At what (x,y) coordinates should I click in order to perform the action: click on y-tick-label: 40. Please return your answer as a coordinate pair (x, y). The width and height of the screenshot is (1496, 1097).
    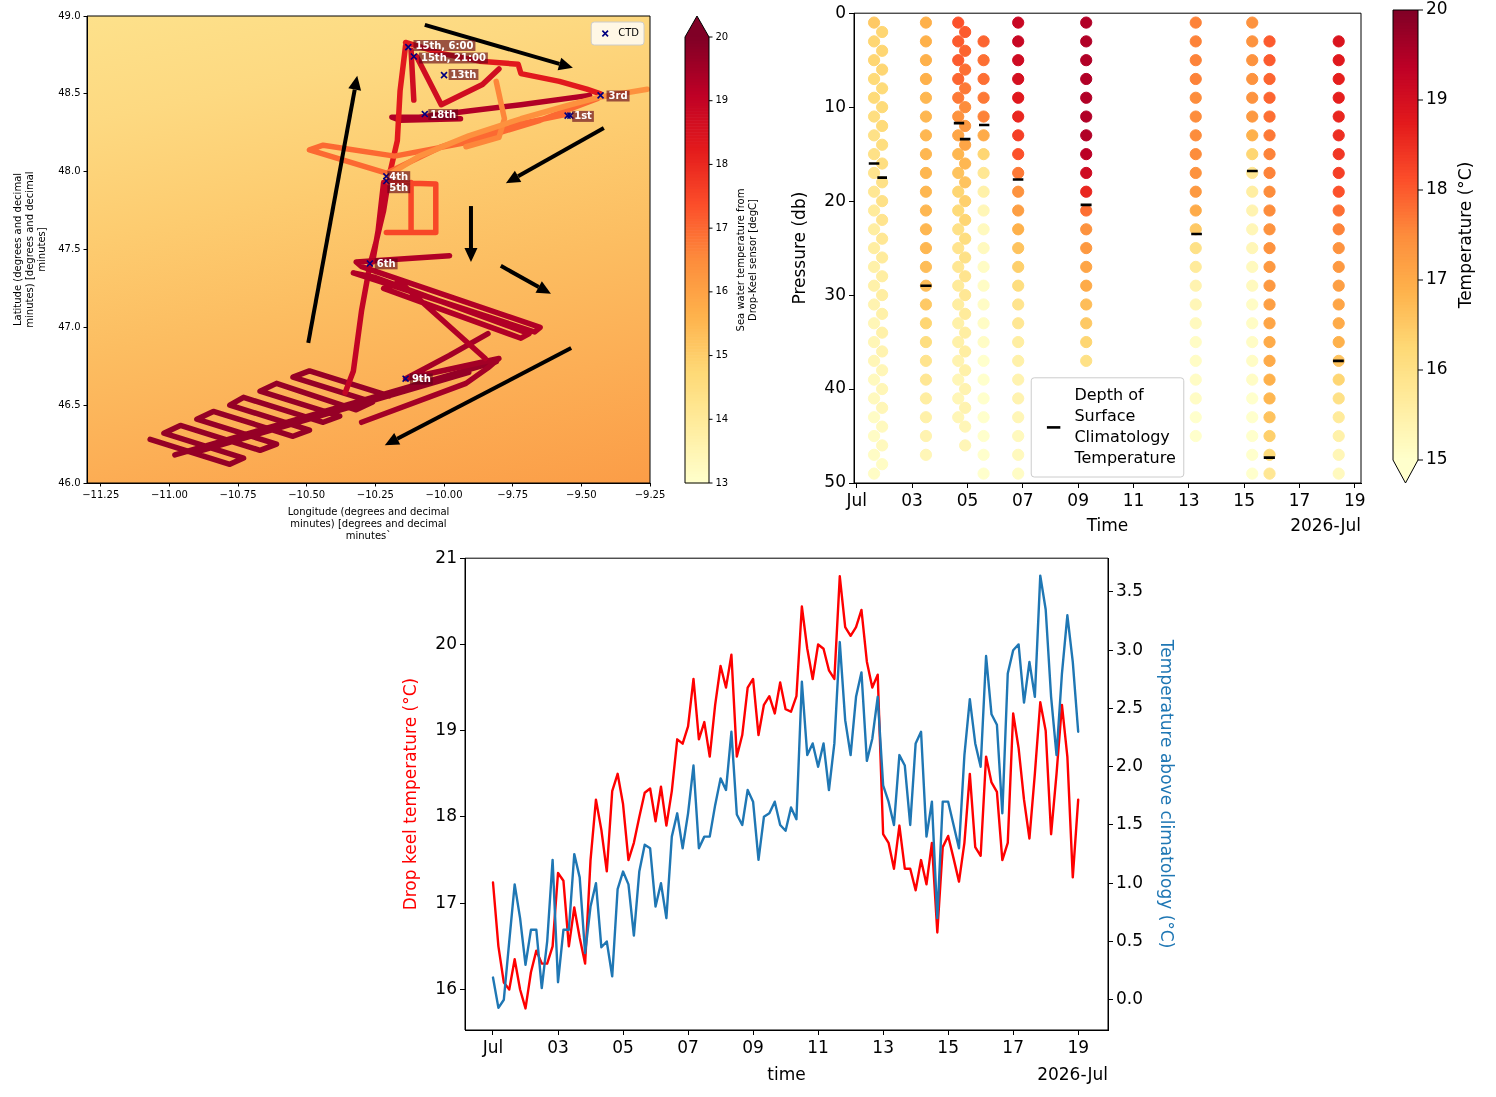
    Looking at the image, I should click on (835, 387).